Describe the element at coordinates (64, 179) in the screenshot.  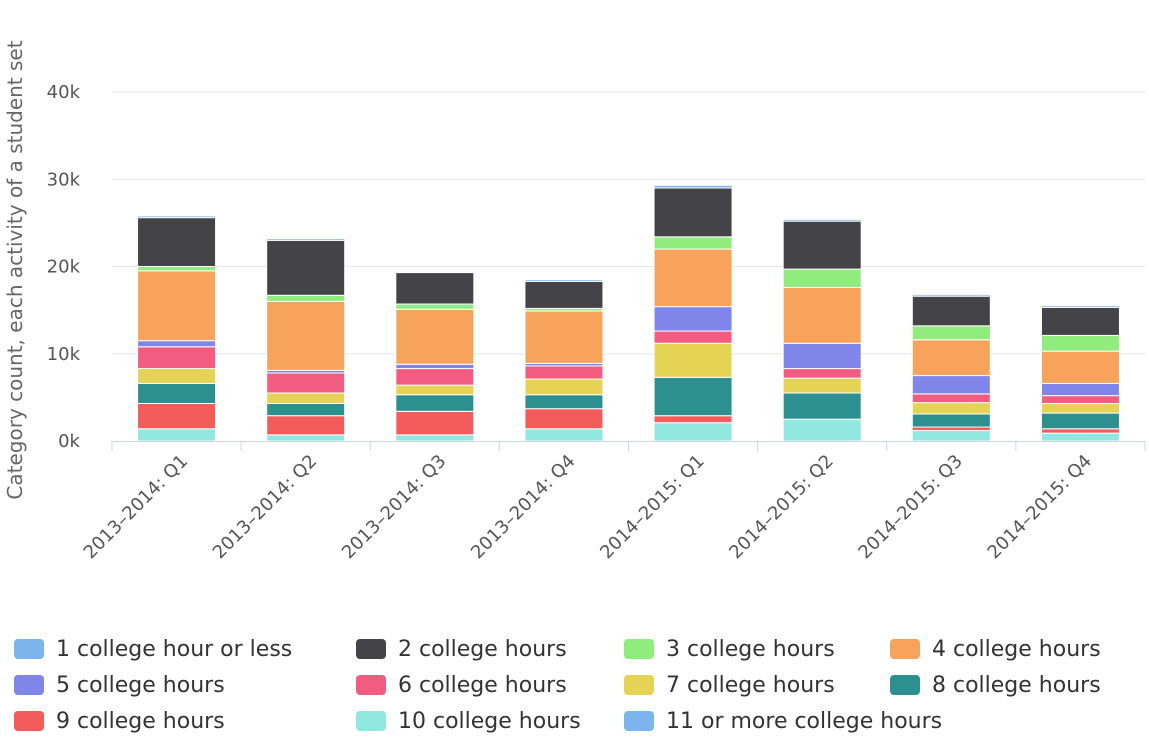
I see `y-tick-label: 30k` at that location.